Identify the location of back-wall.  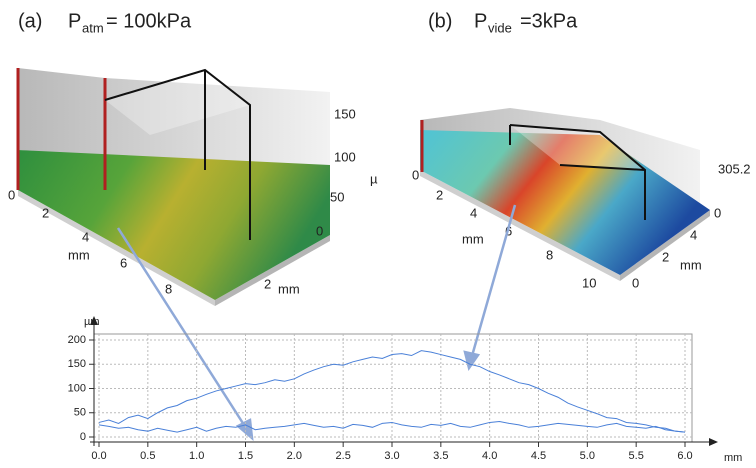
(174, 119).